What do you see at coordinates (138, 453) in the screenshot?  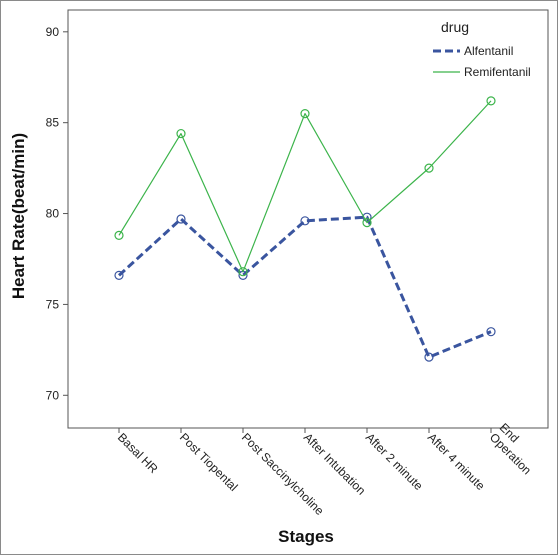 I see `x-tick-label: Basal HR` at bounding box center [138, 453].